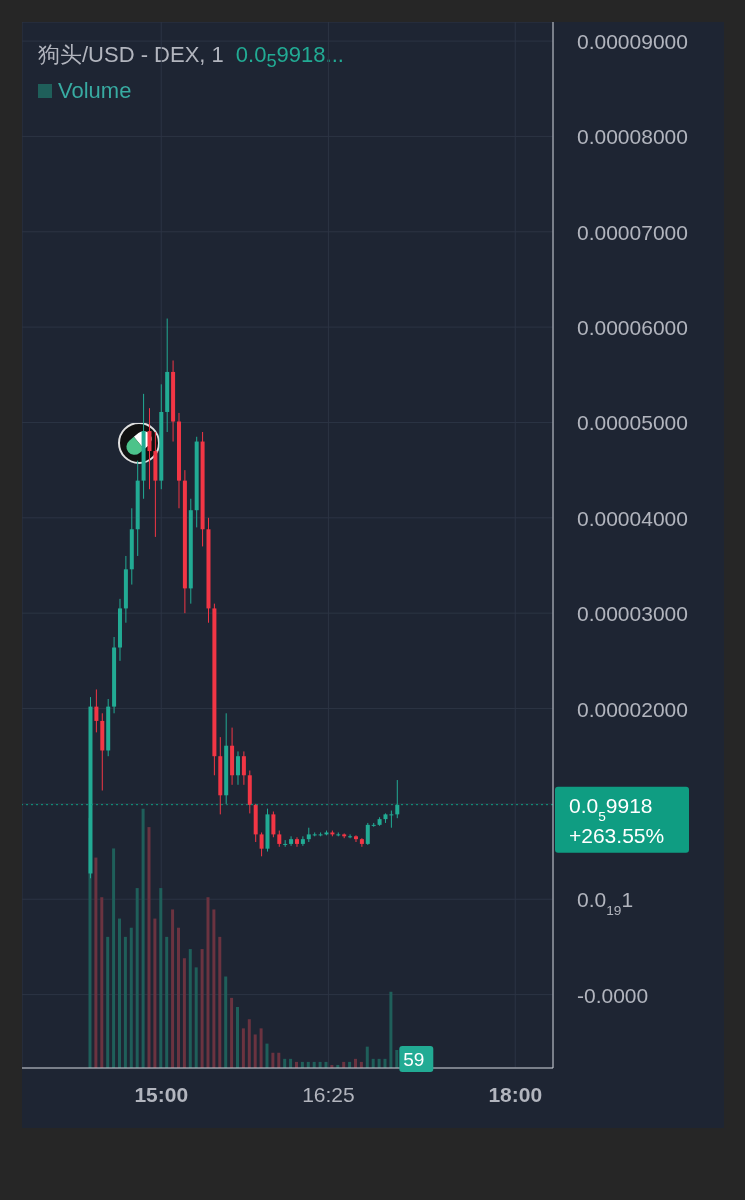 This screenshot has height=1200, width=745. I want to click on y-tick-label: 0.00009000, so click(632, 42).